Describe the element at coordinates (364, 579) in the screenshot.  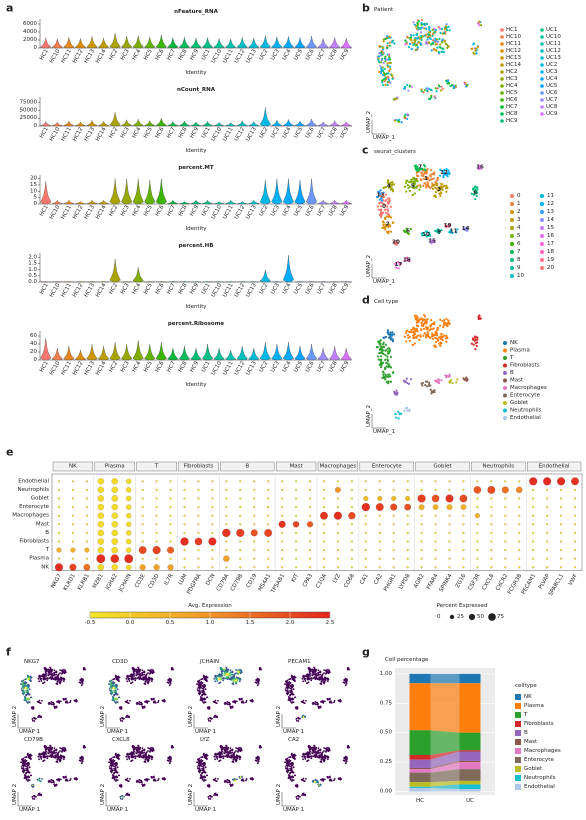
I see `gene-label: CA1` at that location.